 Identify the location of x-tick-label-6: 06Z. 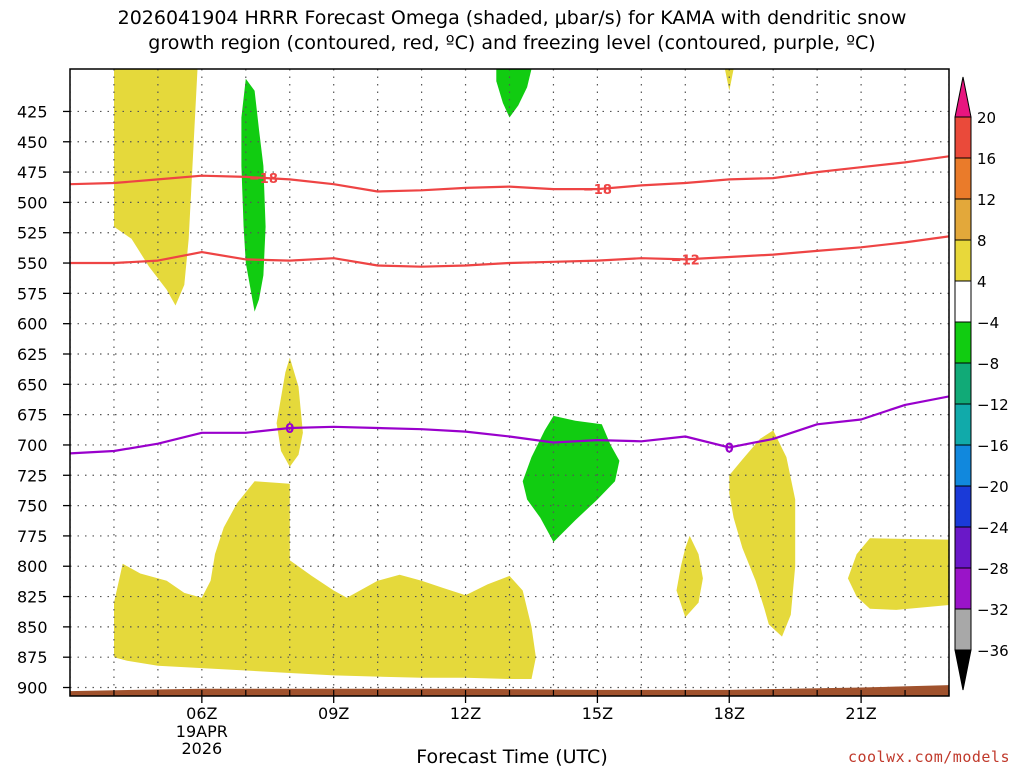
(201, 713).